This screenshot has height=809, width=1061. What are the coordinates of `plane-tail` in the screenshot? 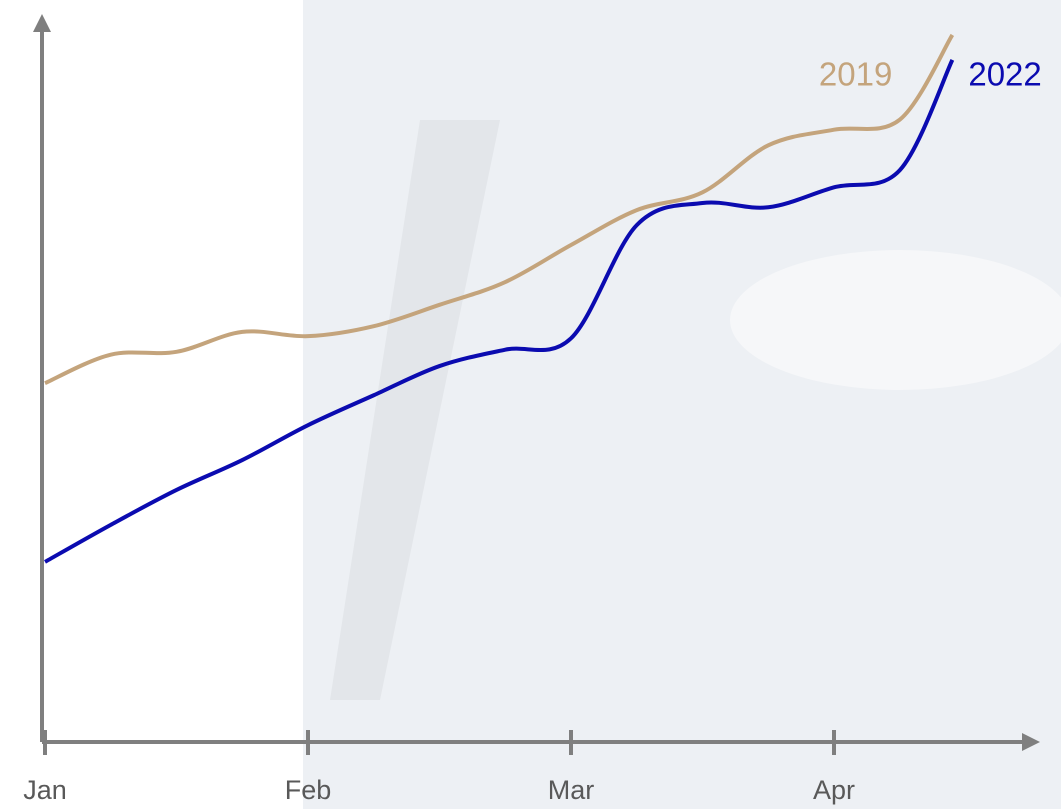 It's located at (415, 410).